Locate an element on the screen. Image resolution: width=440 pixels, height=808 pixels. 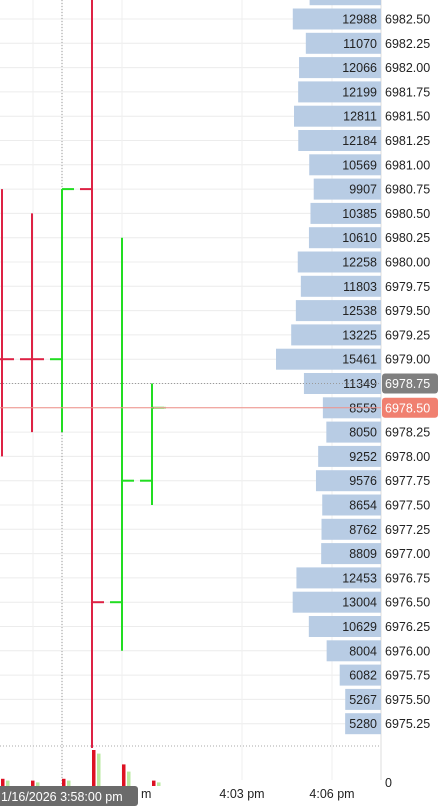
price-tick-label: 6976.25 is located at coordinates (407, 627).